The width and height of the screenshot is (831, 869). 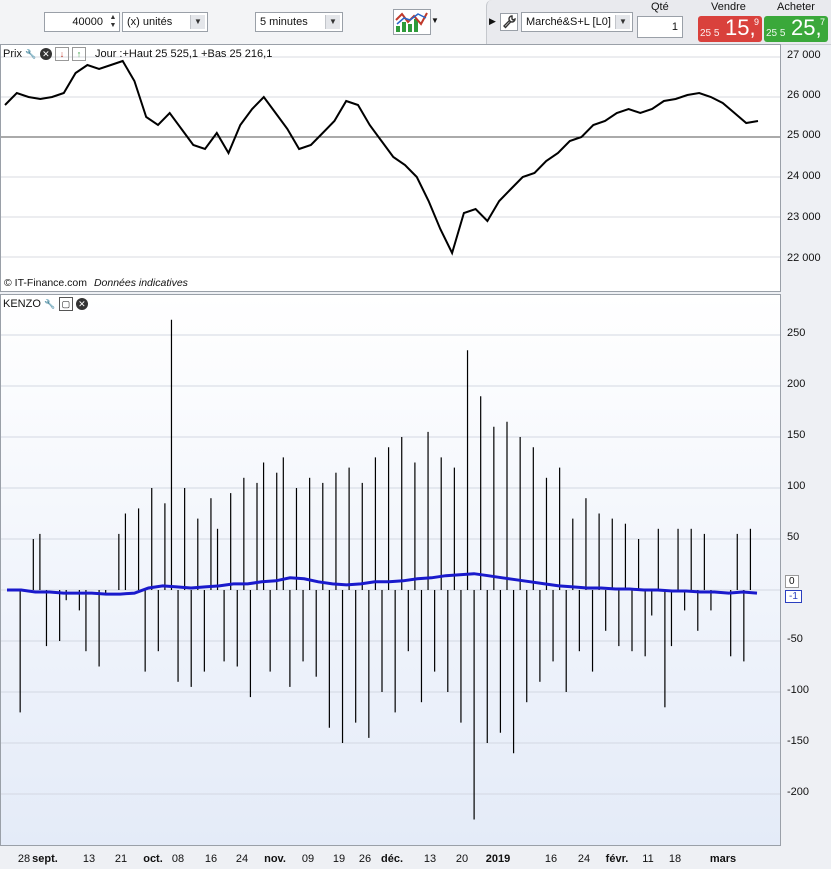 I want to click on x-tick-label: sept., so click(x=45, y=859).